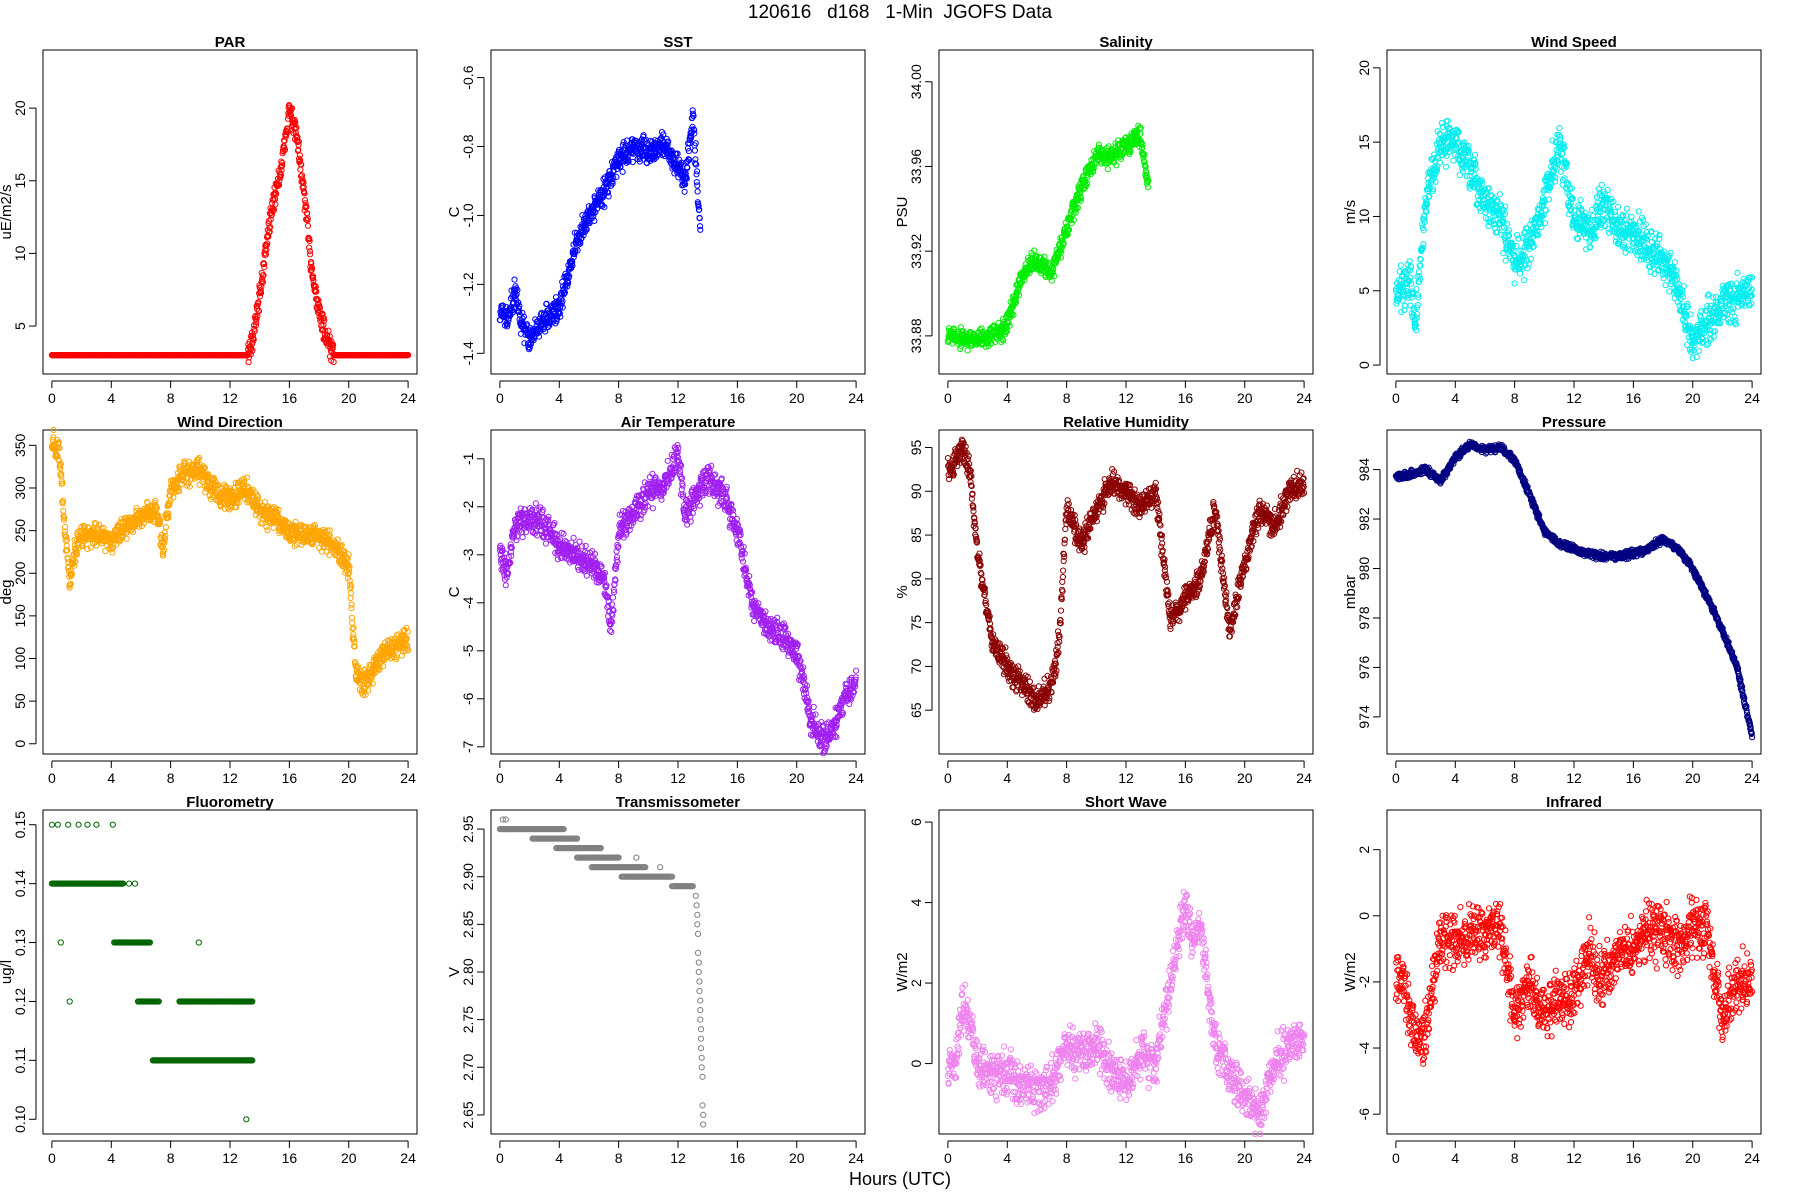 Image resolution: width=1800 pixels, height=1200 pixels. Describe the element at coordinates (472, 215) in the screenshot. I see `y-axis-sst: -1.4-1.2-1.0-0.8-0.6` at that location.